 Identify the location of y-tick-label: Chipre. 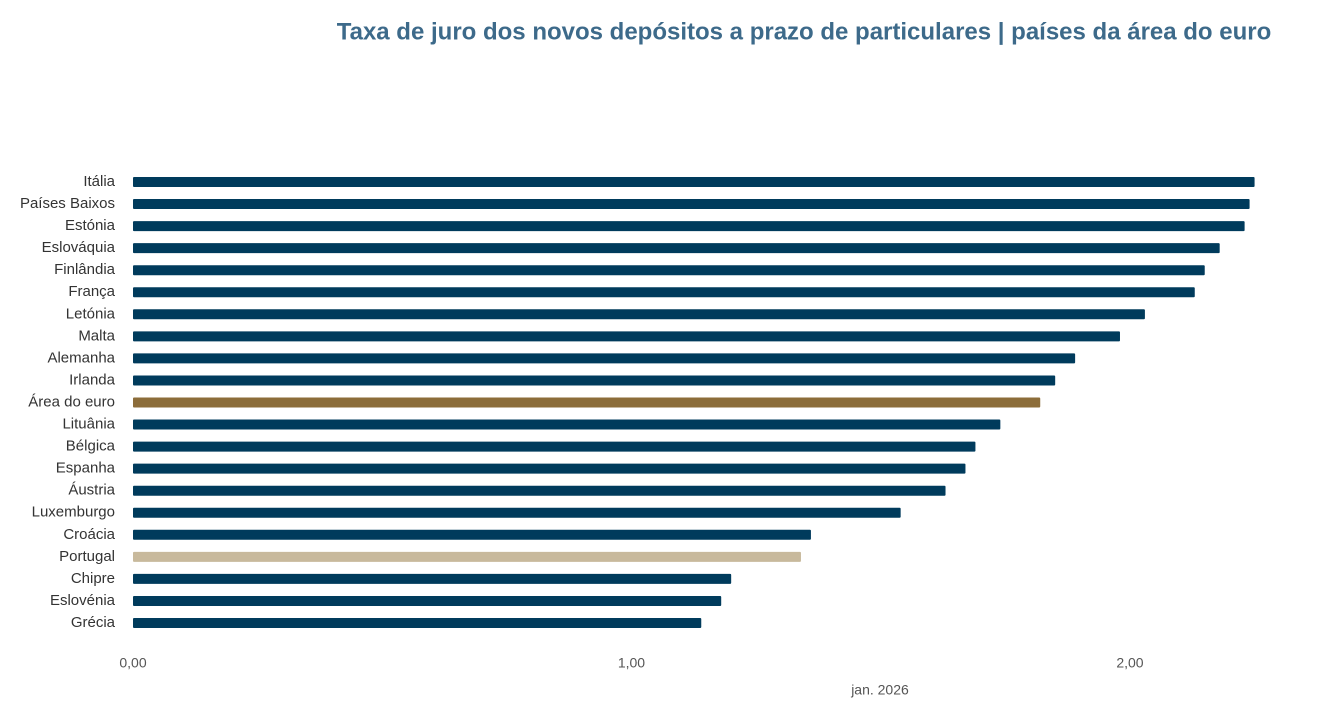
(93, 578).